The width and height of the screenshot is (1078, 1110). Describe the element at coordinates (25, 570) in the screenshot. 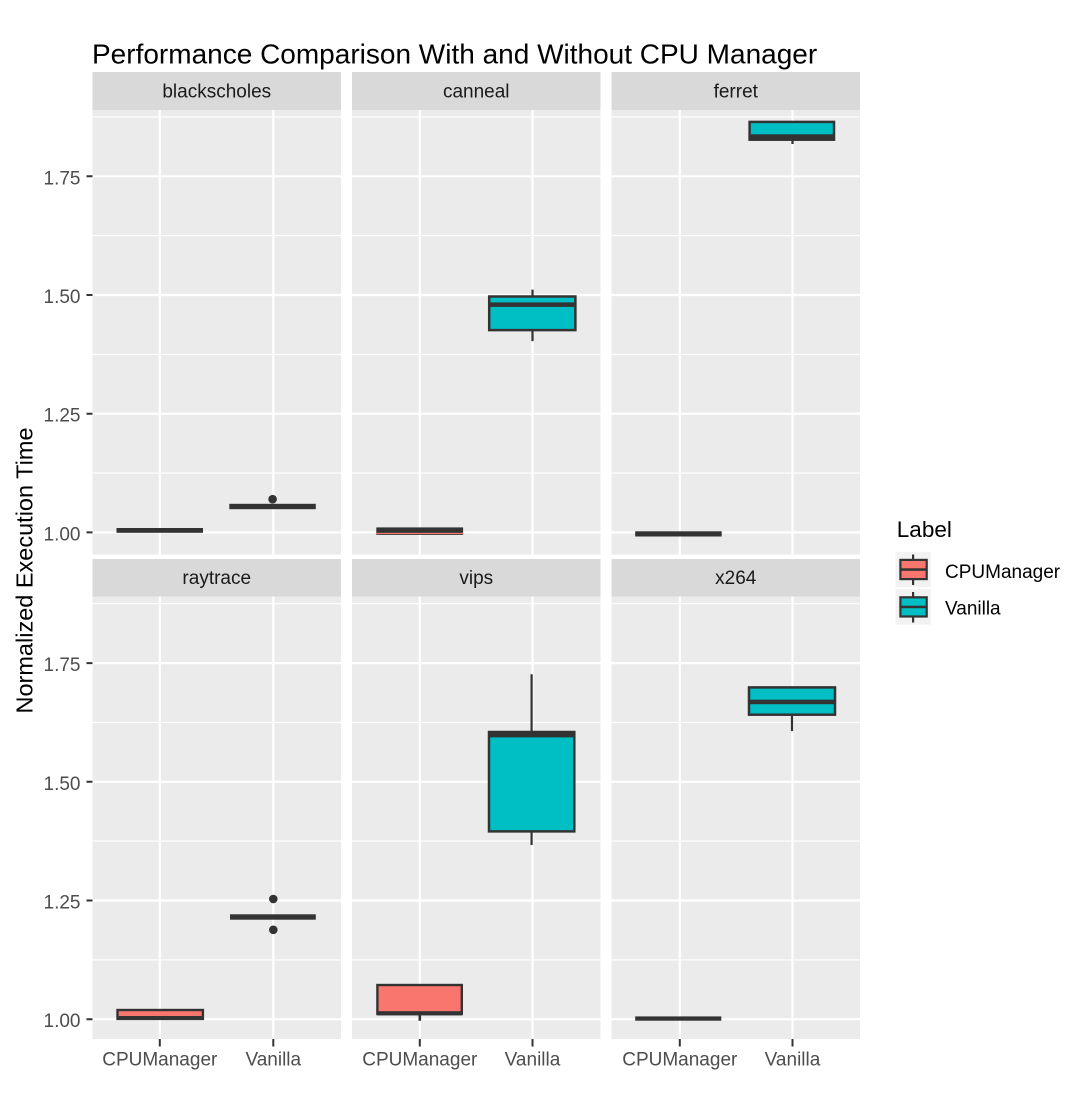

I see `svg-text: Normalized Execution Time` at that location.